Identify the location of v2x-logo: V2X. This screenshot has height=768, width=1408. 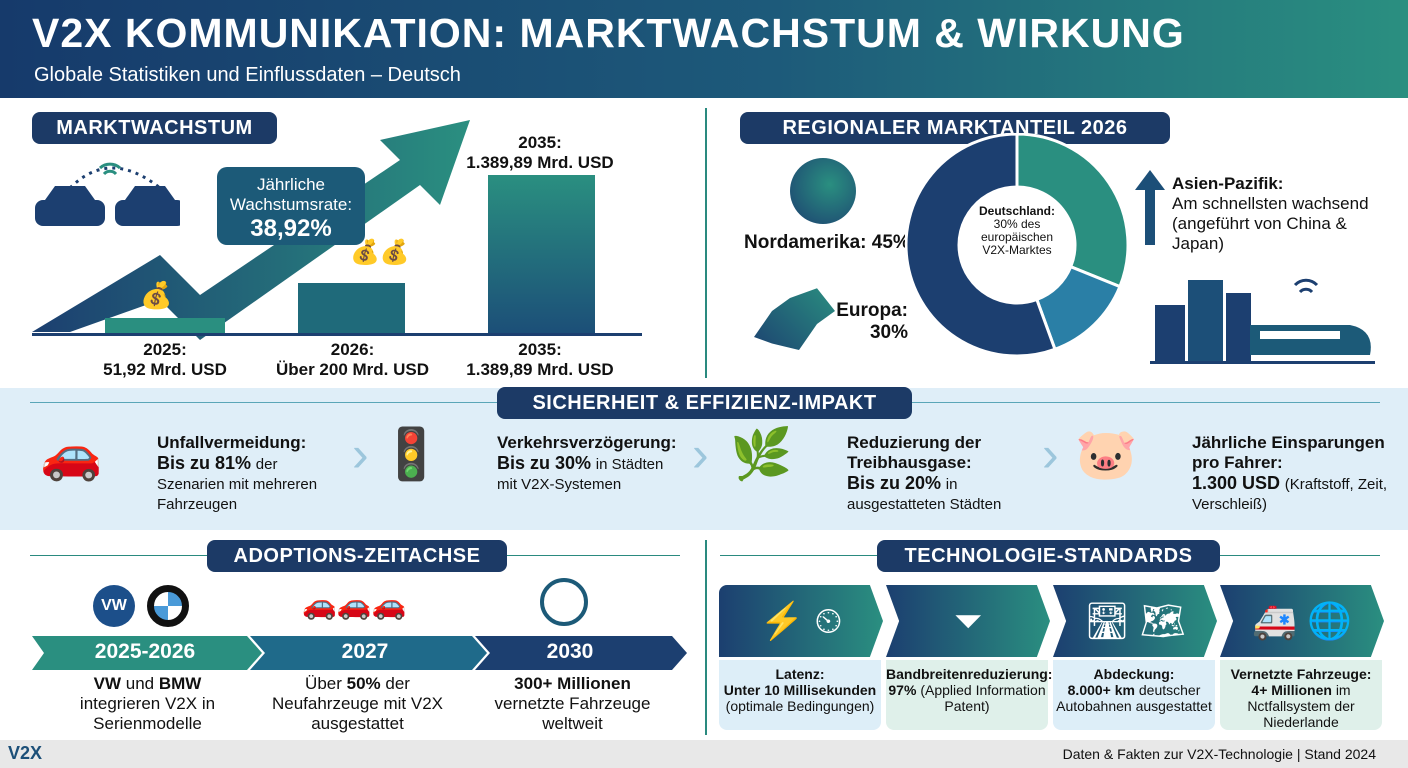
(25, 753).